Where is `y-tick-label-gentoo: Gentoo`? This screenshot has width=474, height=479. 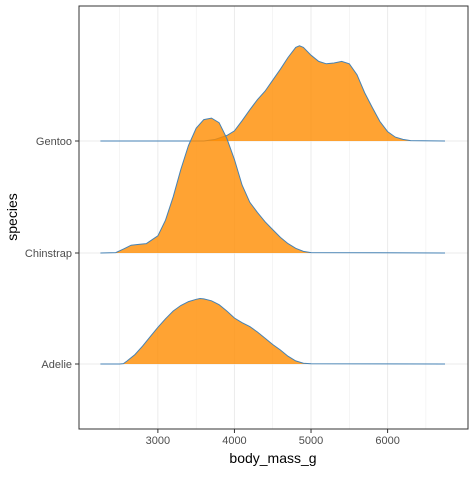
y-tick-label-gentoo: Gentoo is located at coordinates (54, 142).